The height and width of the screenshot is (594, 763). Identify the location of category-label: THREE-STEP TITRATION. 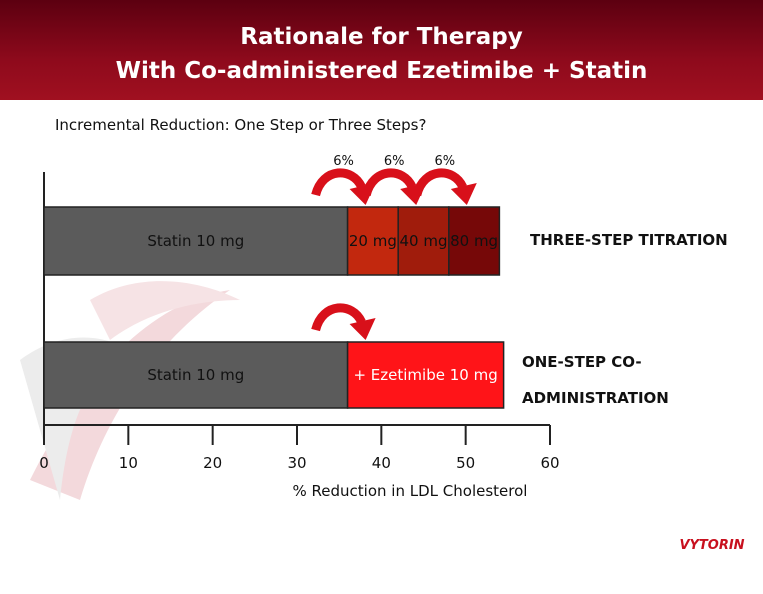
(629, 240).